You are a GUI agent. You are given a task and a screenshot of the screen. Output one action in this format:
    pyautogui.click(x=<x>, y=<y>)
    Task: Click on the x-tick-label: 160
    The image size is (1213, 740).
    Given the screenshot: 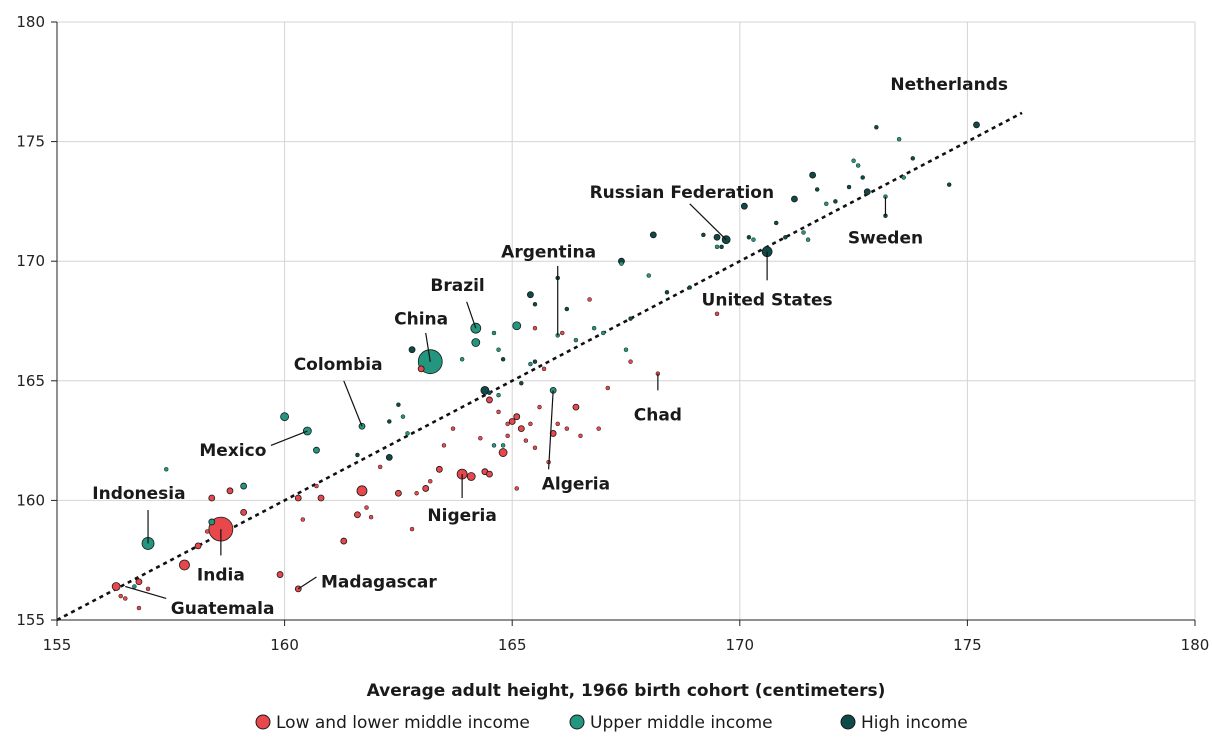 What is the action you would take?
    pyautogui.click(x=284, y=645)
    